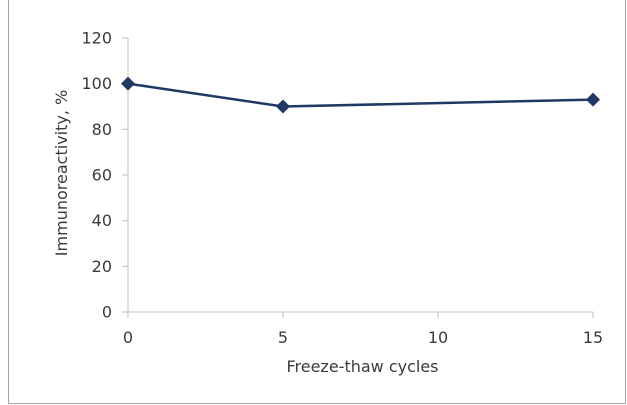 The height and width of the screenshot is (405, 627). Describe the element at coordinates (96, 83) in the screenshot. I see `y-tick-label: 100` at that location.